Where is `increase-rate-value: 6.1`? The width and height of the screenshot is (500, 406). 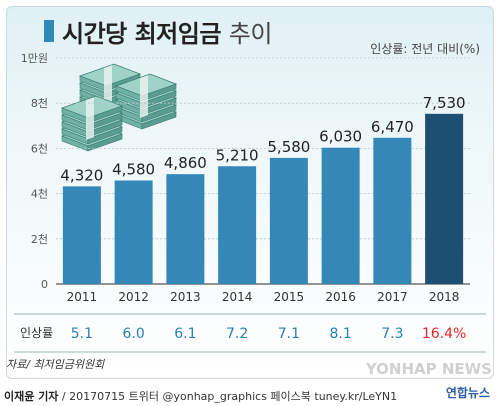
increase-rate-value: 6.1 is located at coordinates (185, 334).